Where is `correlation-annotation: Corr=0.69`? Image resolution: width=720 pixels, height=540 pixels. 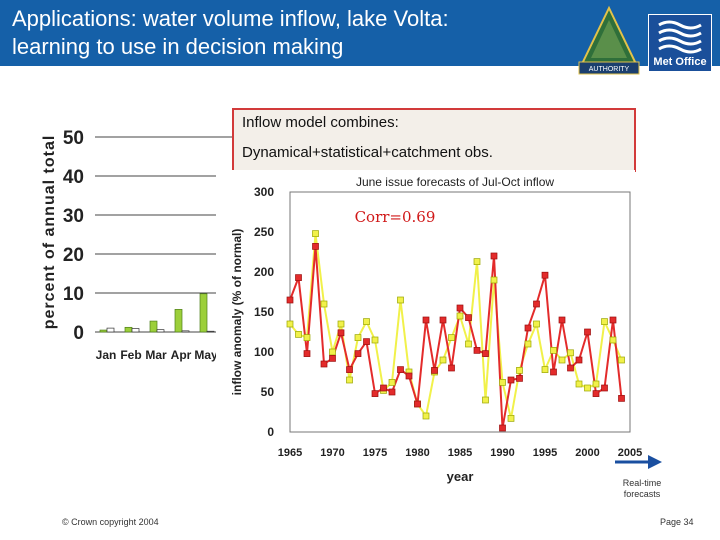
correlation-annotation: Corr=0.69 is located at coordinates (395, 217).